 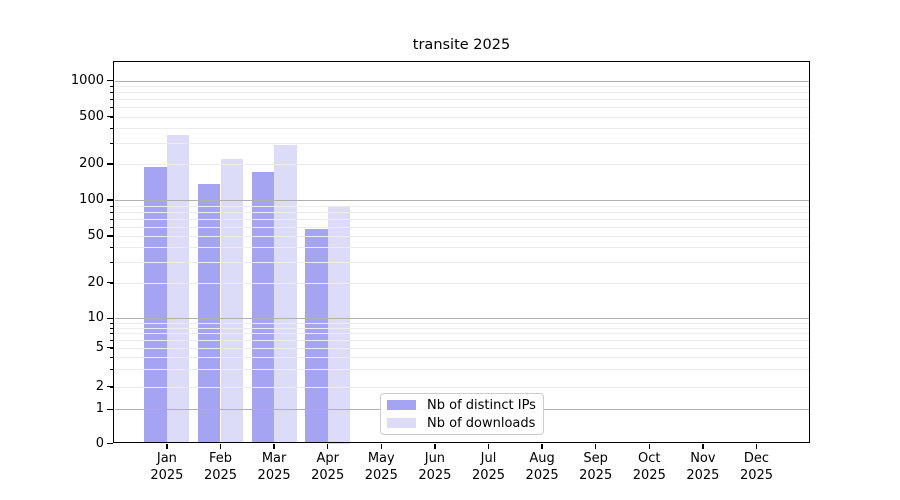 I want to click on legend-swatch-downloads-icon, so click(x=401, y=423).